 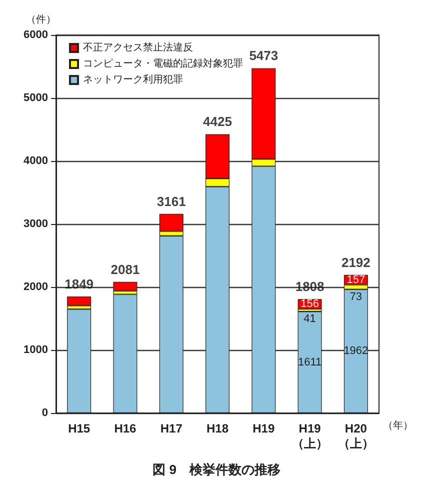 What do you see at coordinates (355, 262) in the screenshot?
I see `total-label: 2192` at bounding box center [355, 262].